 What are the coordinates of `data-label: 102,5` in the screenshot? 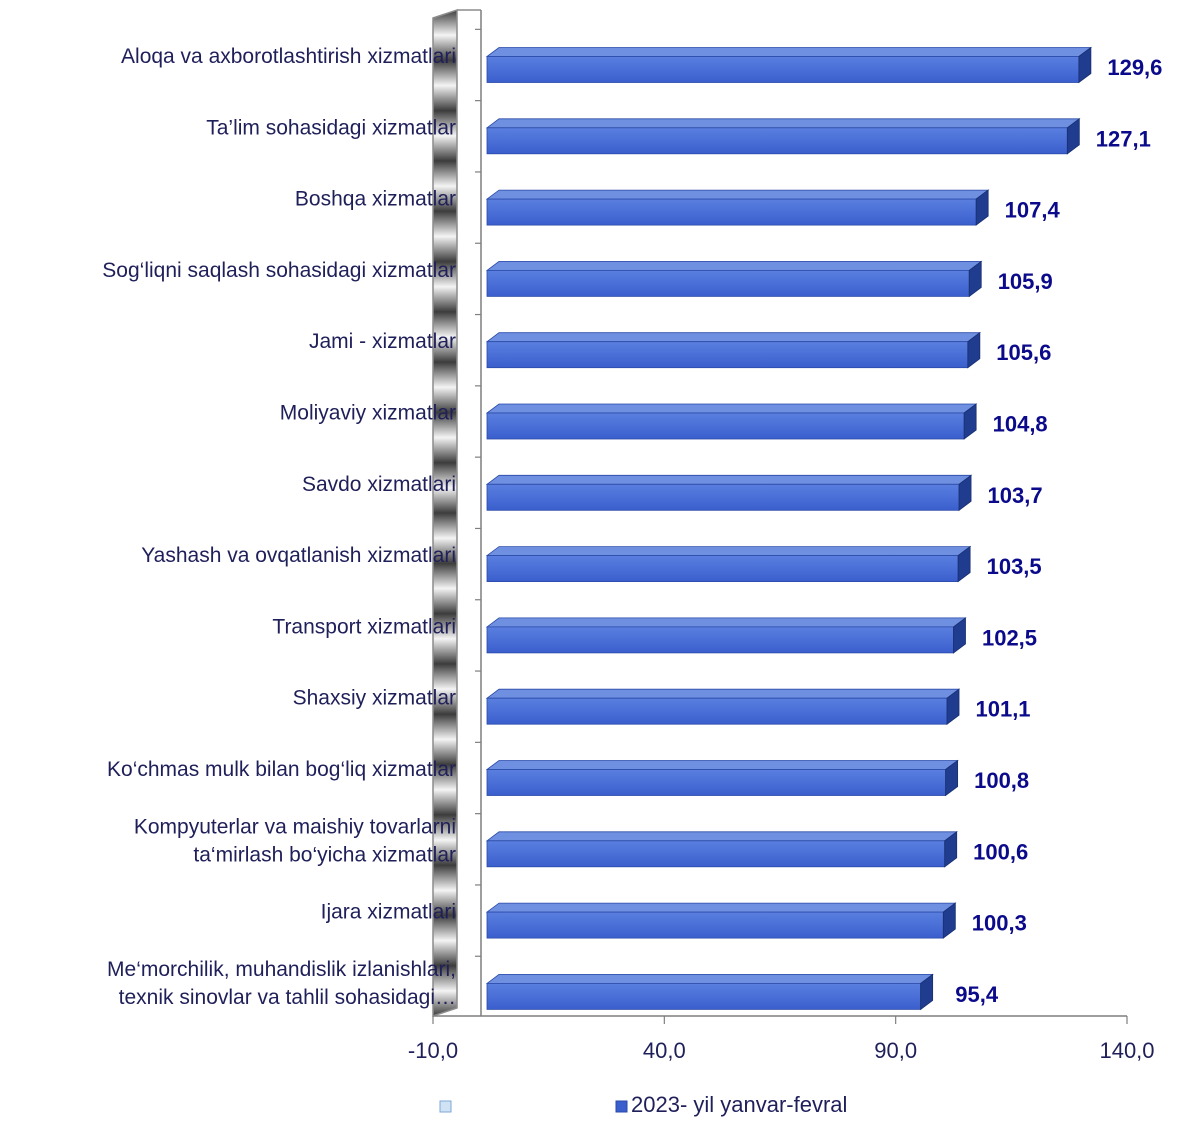 It's located at (1009, 637).